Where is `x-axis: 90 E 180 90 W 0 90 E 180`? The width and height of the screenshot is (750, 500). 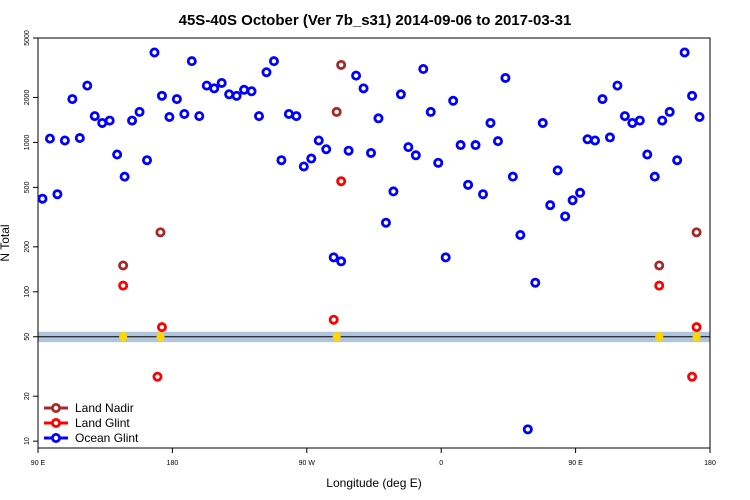 x-axis: 90 E 180 90 W 0 90 E 180 is located at coordinates (373, 457).